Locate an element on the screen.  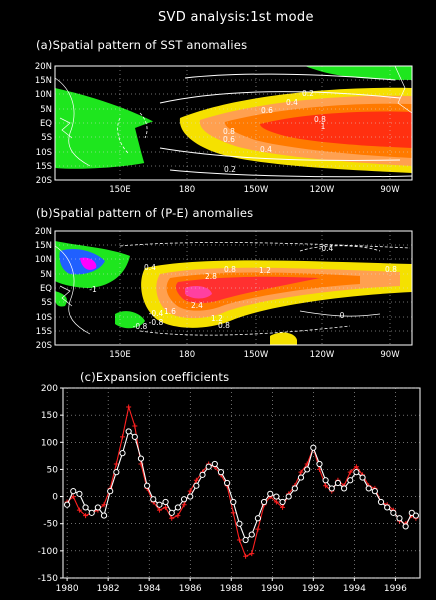
y-tick-label: 200 is located at coordinates (49, 389).